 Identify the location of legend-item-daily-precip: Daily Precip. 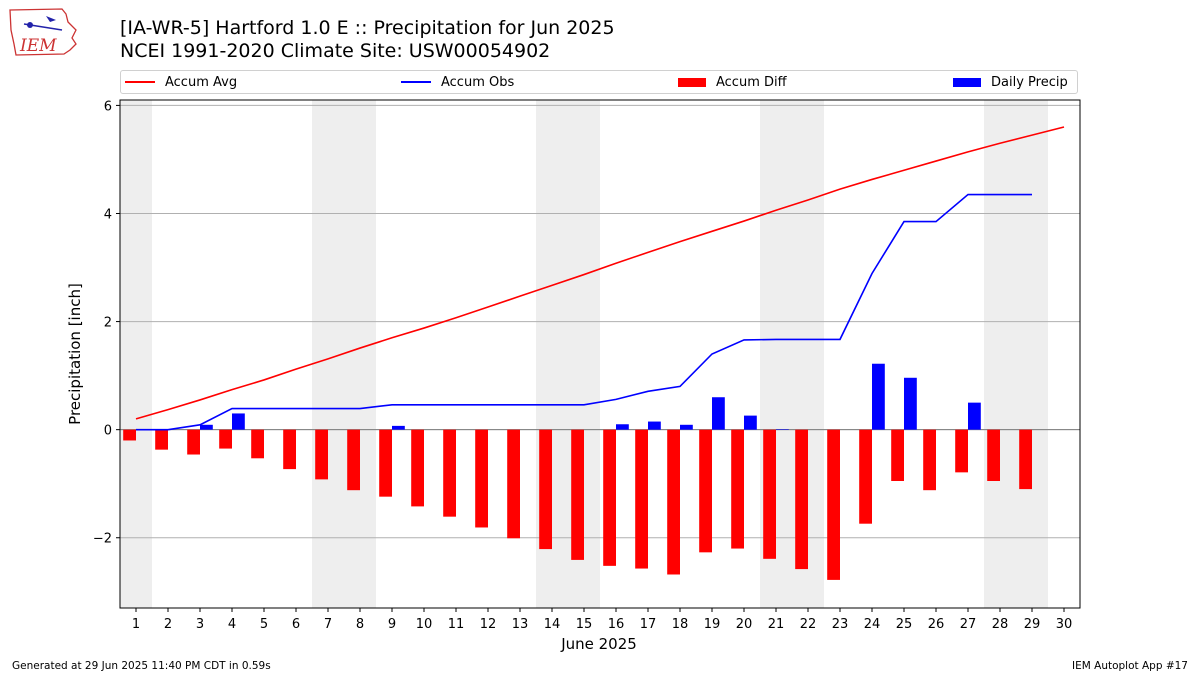
(1010, 82).